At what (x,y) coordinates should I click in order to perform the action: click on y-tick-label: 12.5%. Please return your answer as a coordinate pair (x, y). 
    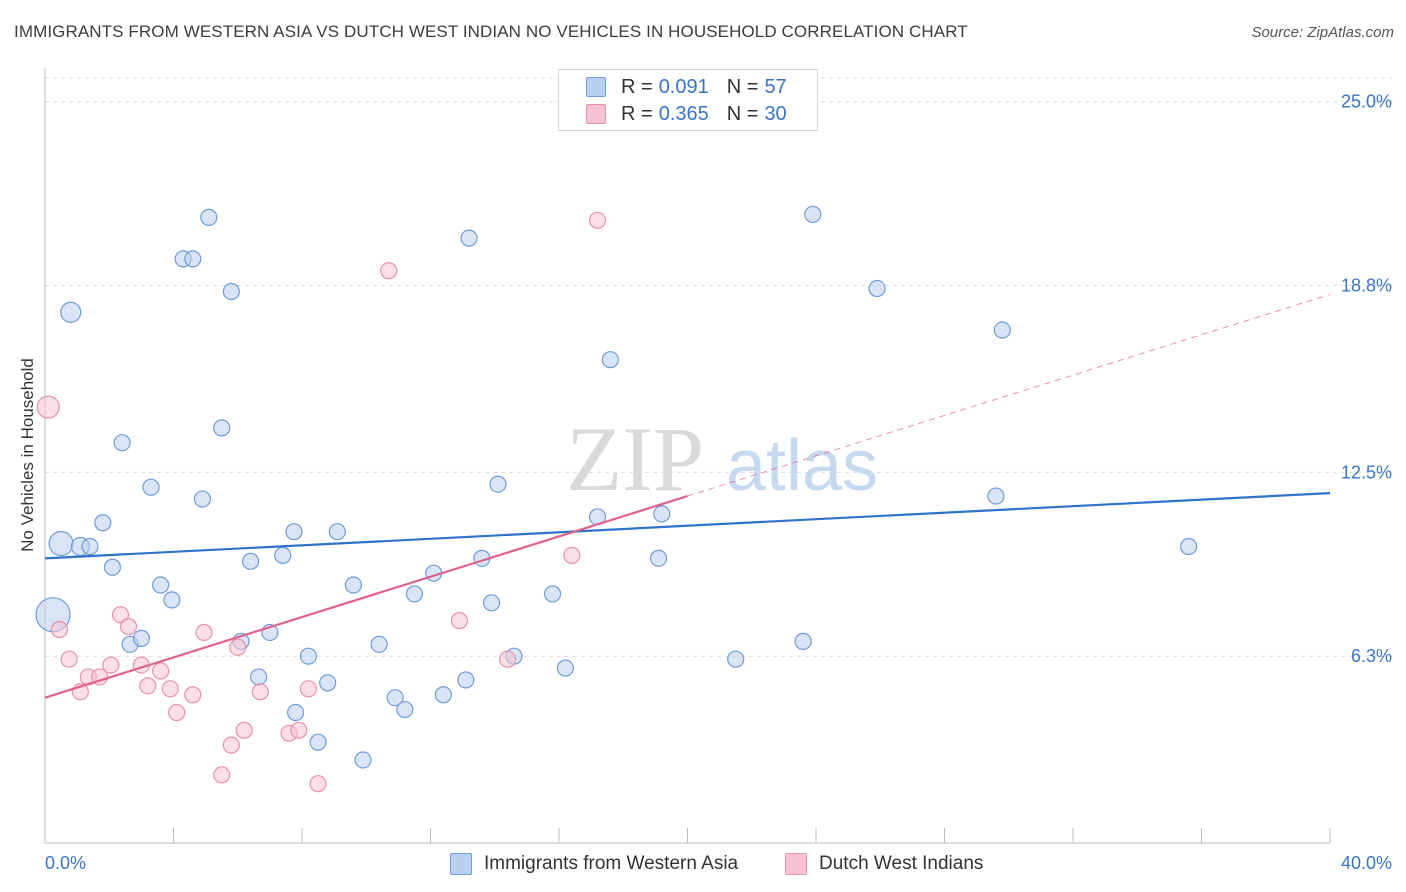
    Looking at the image, I should click on (1366, 472).